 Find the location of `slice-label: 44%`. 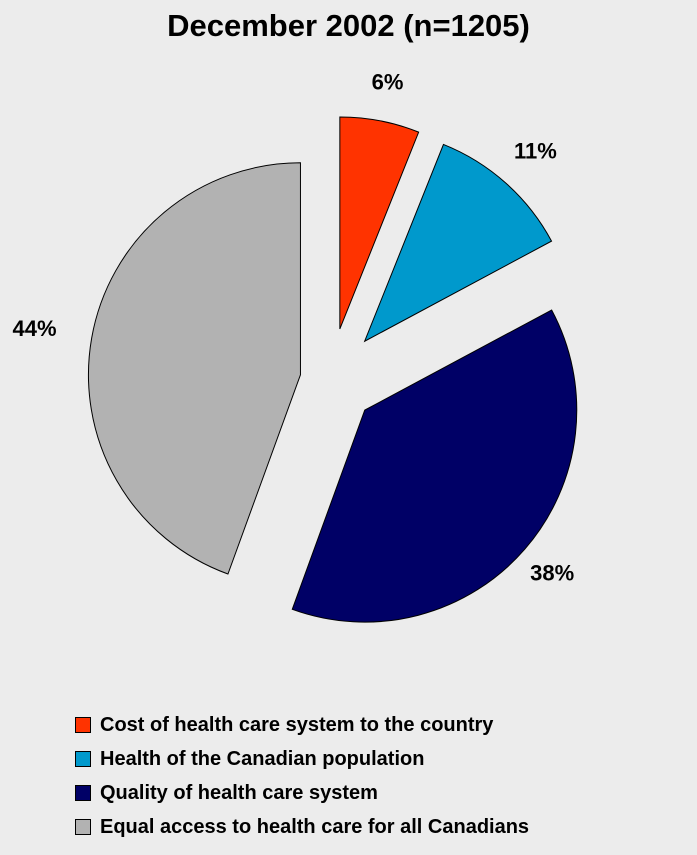

slice-label: 44% is located at coordinates (35, 328).